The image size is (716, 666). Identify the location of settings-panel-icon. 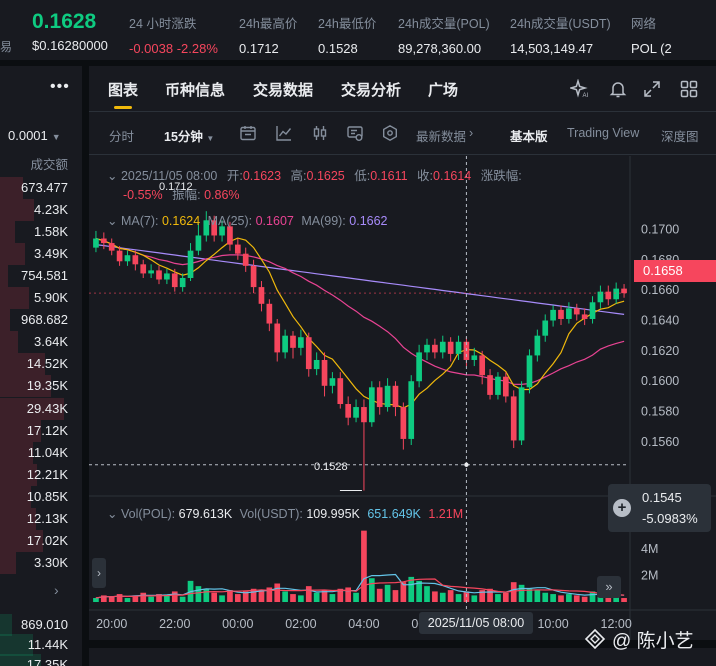
(355, 133).